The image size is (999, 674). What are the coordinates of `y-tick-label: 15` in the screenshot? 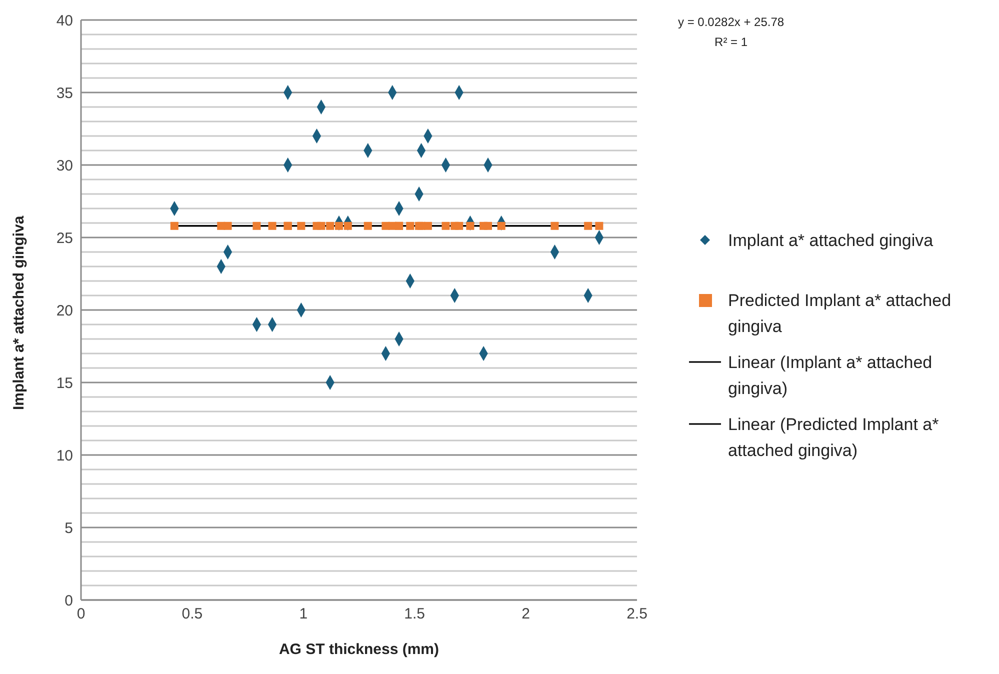 It's located at (64, 383).